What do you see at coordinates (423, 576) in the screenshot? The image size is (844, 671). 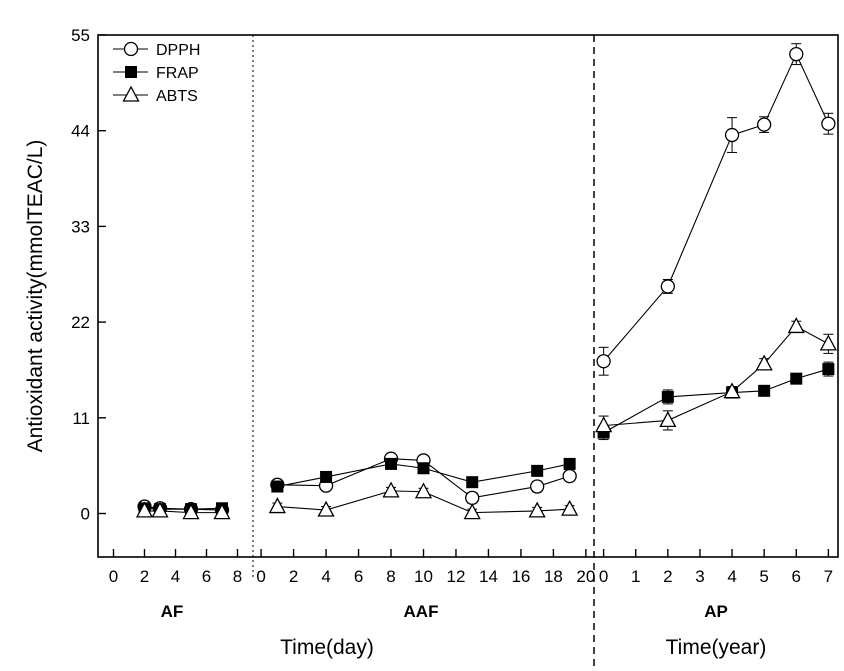 I see `x-tick-label: 10` at bounding box center [423, 576].